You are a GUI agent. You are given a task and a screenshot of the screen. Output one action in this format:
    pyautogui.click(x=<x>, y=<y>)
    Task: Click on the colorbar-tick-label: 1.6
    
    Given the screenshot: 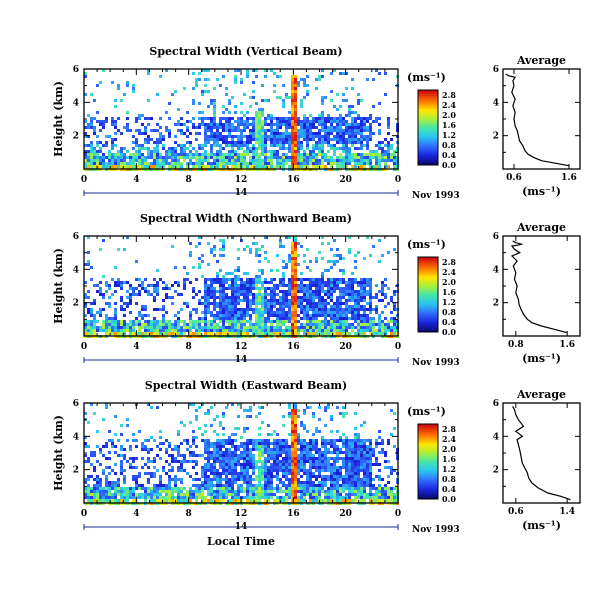 What is the action you would take?
    pyautogui.click(x=449, y=292)
    